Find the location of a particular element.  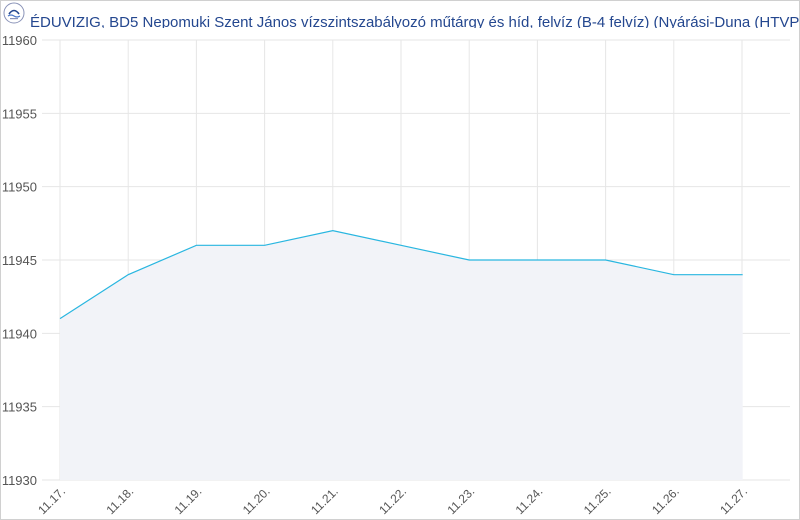

x-tick-label: 11.18. is located at coordinates (119, 500).